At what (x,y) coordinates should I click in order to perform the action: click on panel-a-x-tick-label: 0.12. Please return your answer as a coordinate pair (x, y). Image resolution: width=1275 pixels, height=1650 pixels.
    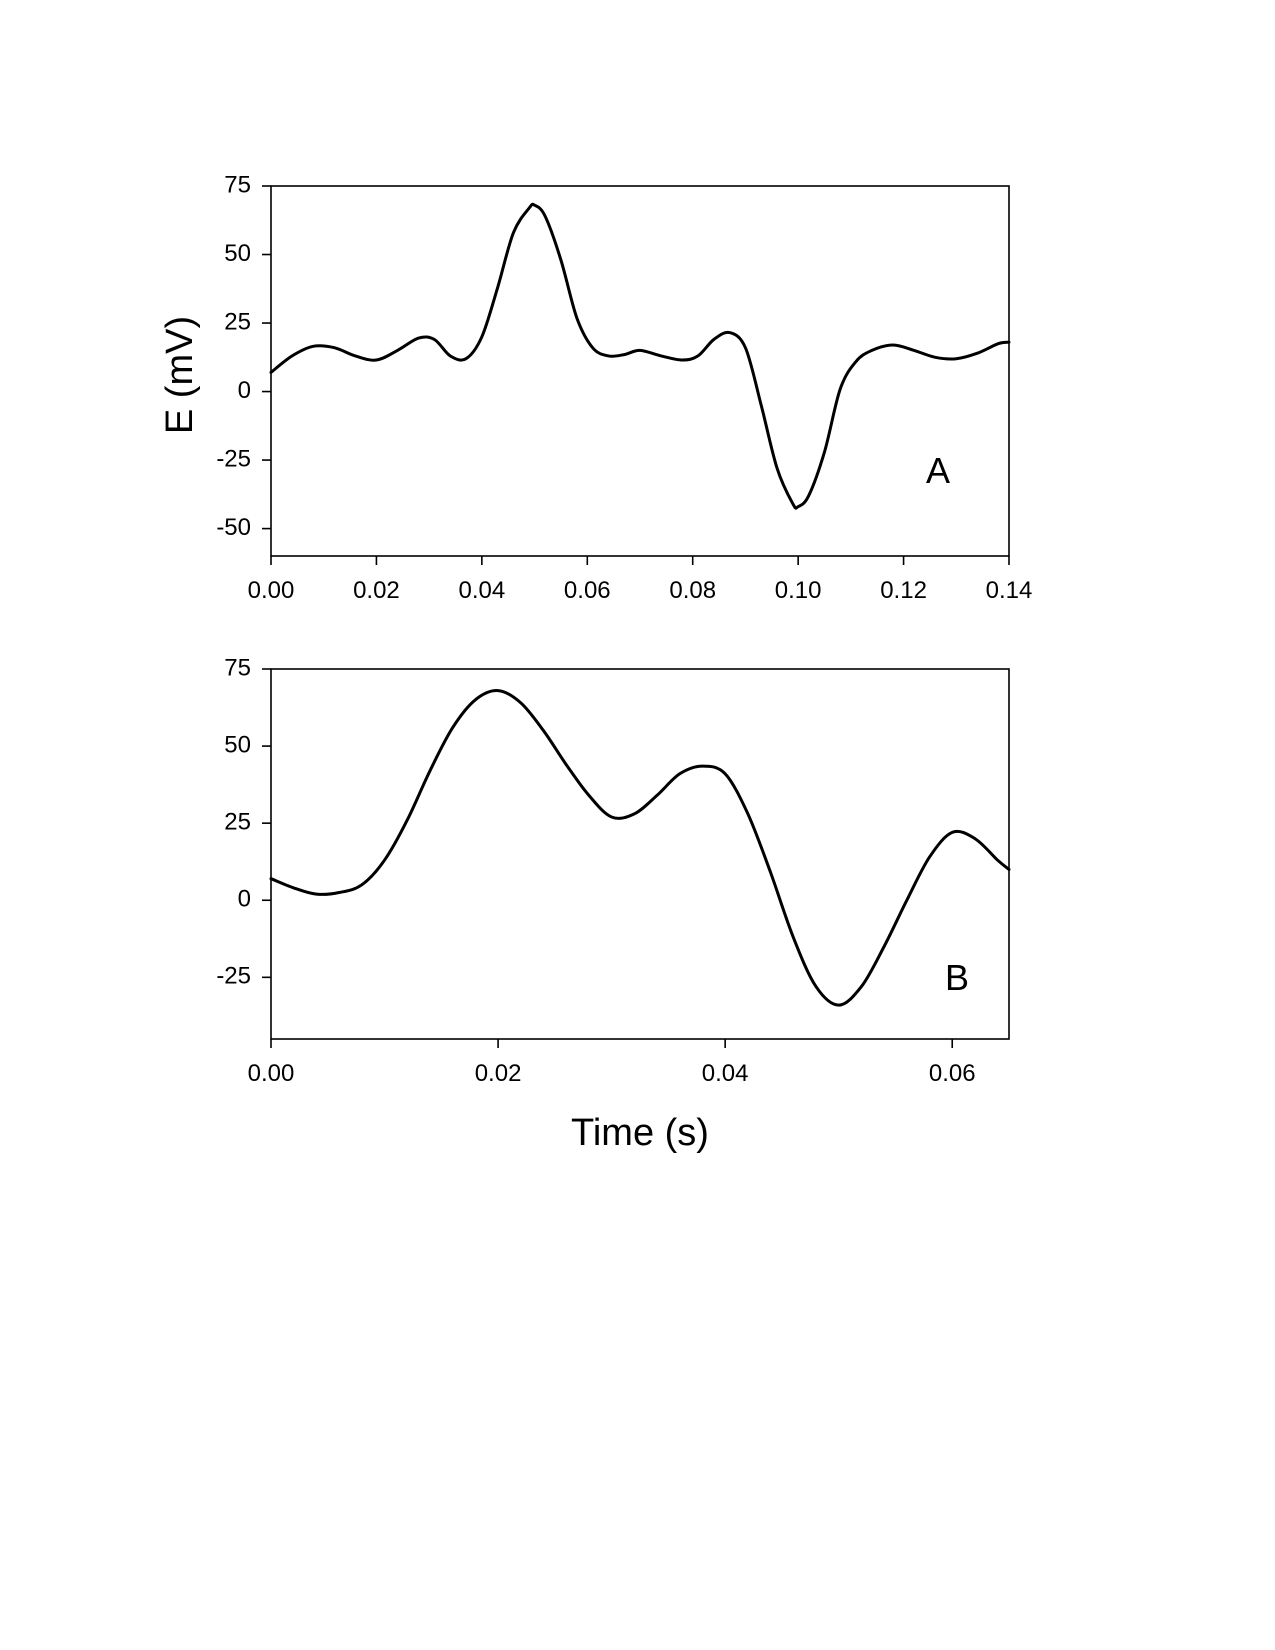
    Looking at the image, I should click on (903, 590).